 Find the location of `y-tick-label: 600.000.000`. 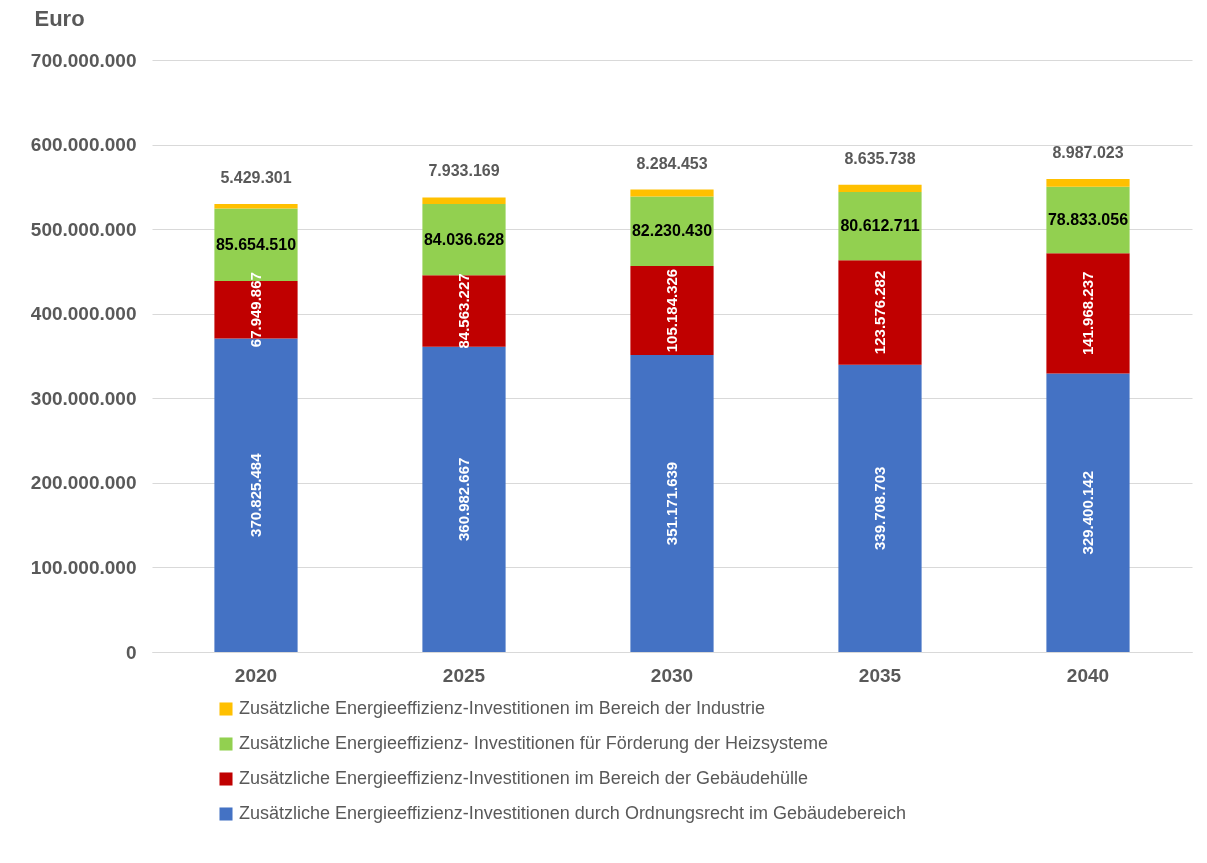

y-tick-label: 600.000.000 is located at coordinates (83, 145).